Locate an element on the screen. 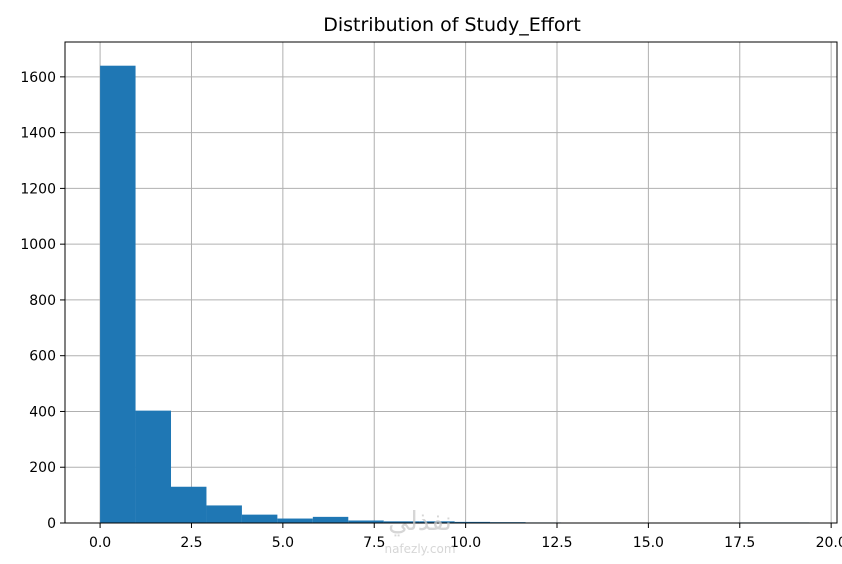 This screenshot has height=564, width=842. x-tick-label: 17.5 is located at coordinates (739, 543).